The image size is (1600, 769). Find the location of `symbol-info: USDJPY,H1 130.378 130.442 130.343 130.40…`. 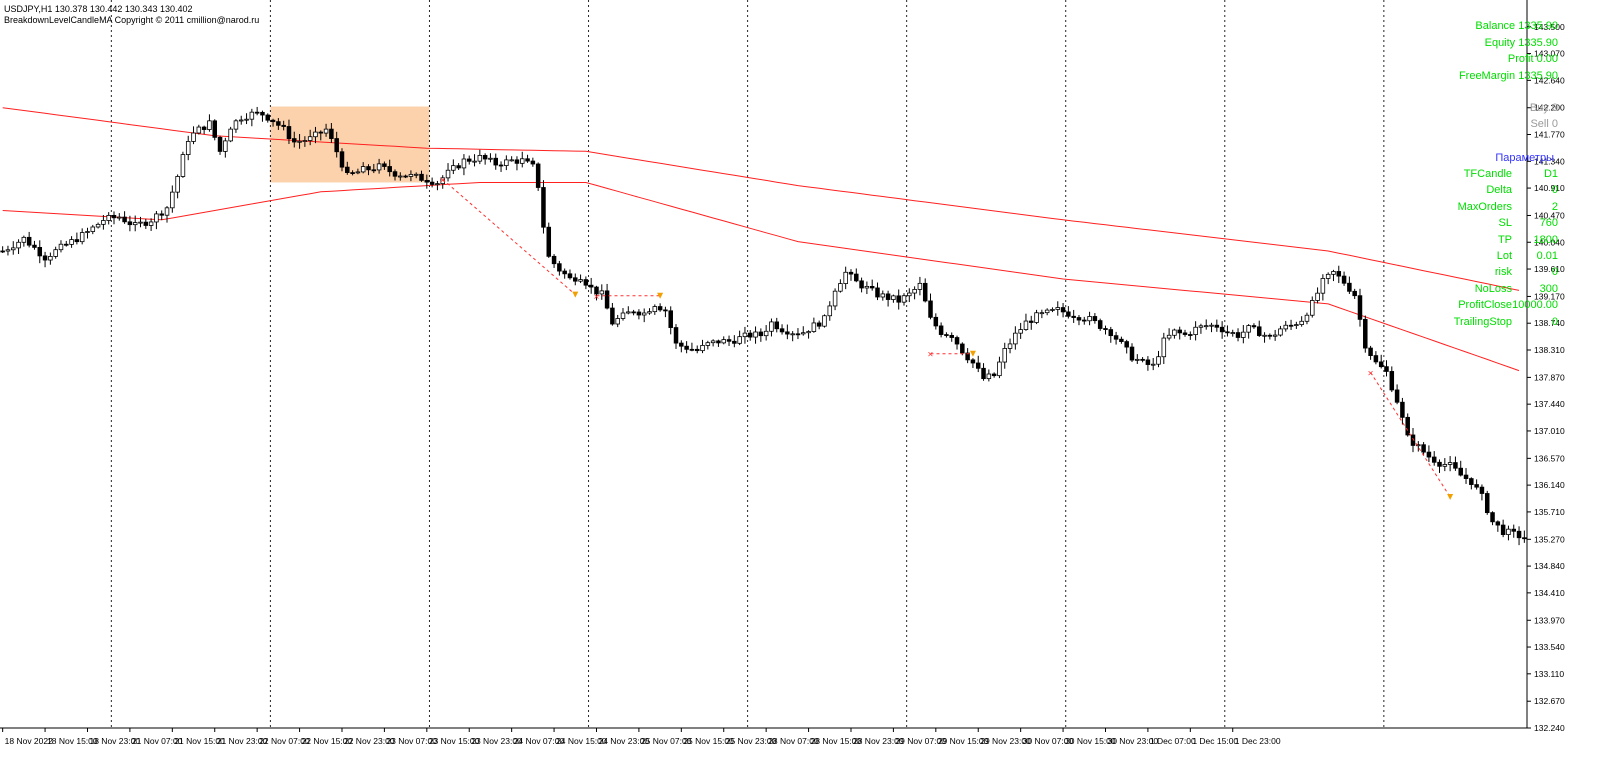

symbol-info: USDJPY,H1 130.378 130.442 130.343 130.40… is located at coordinates (98, 9).